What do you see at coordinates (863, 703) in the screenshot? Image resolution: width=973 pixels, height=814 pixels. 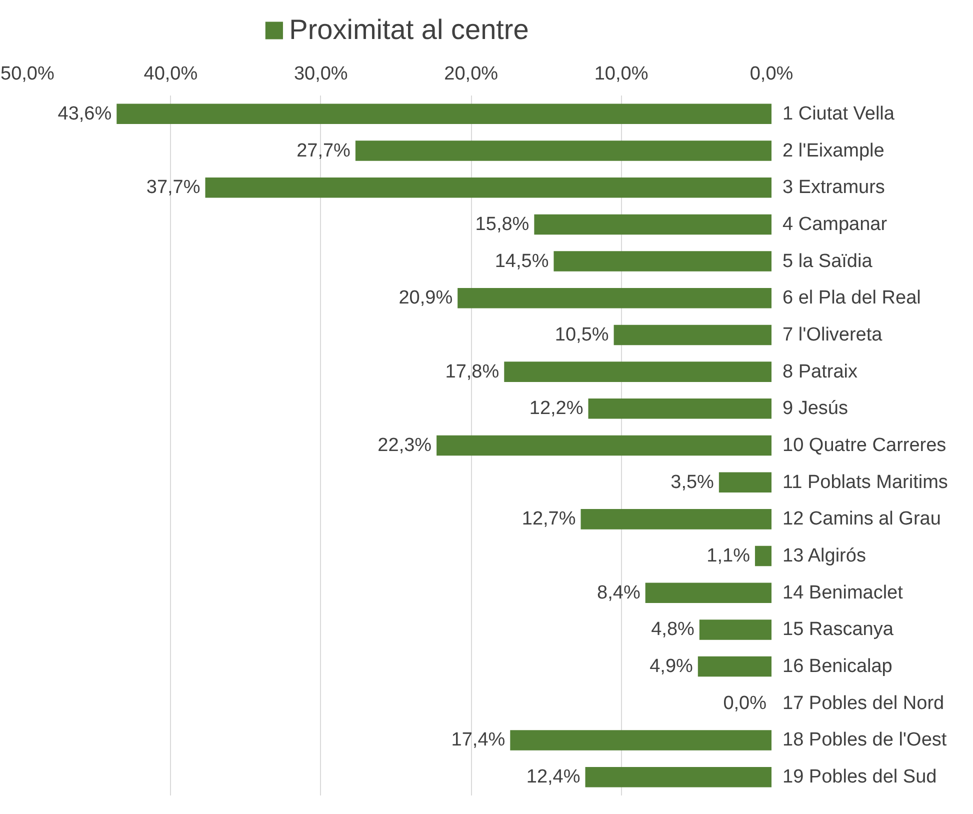 I see `y-tick-label: 17 Pobles del Nord` at bounding box center [863, 703].